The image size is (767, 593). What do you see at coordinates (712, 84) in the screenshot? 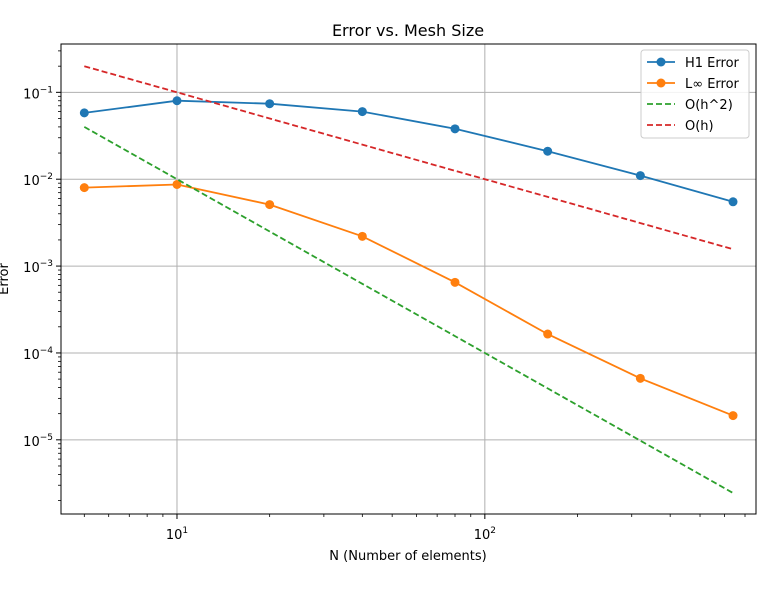
I see `legend-label-1: L∞ Error` at bounding box center [712, 84].